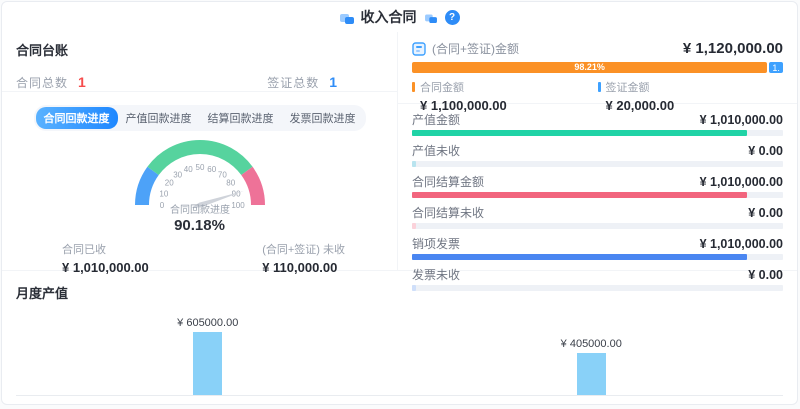 The width and height of the screenshot is (800, 409). I want to click on legend-item: 合同金额 ¥ 1,100,000.00, so click(505, 96).